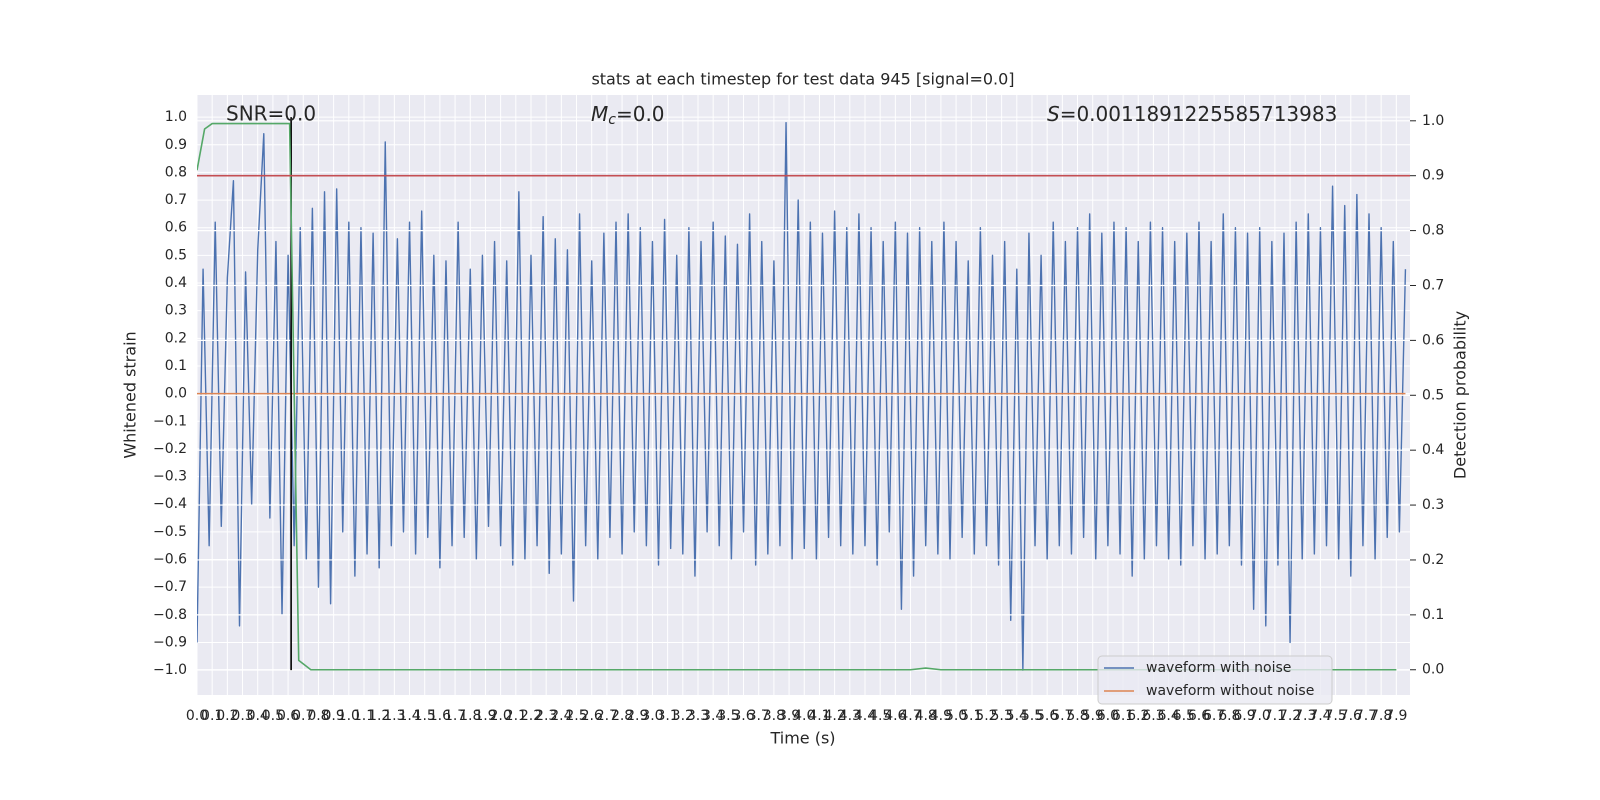  Describe the element at coordinates (170, 560) in the screenshot. I see `y-tick-label: −0.6` at that location.